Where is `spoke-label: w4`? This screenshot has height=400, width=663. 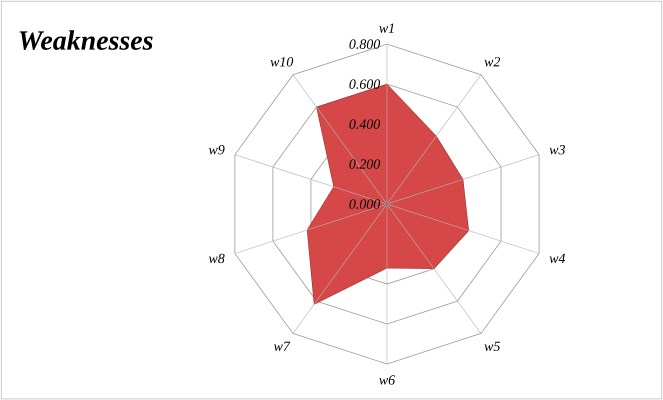
spoke-label: w4 is located at coordinates (557, 259).